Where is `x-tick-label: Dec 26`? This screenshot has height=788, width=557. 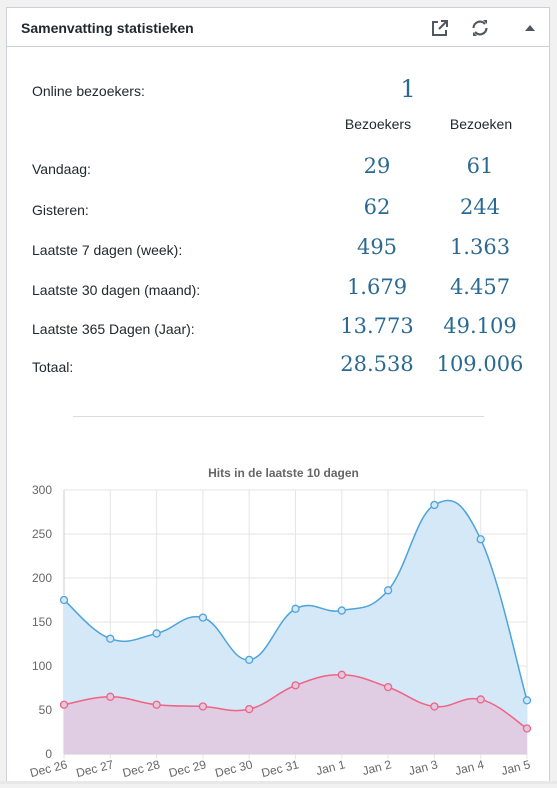
x-tick-label: Dec 26 is located at coordinates (48, 768).